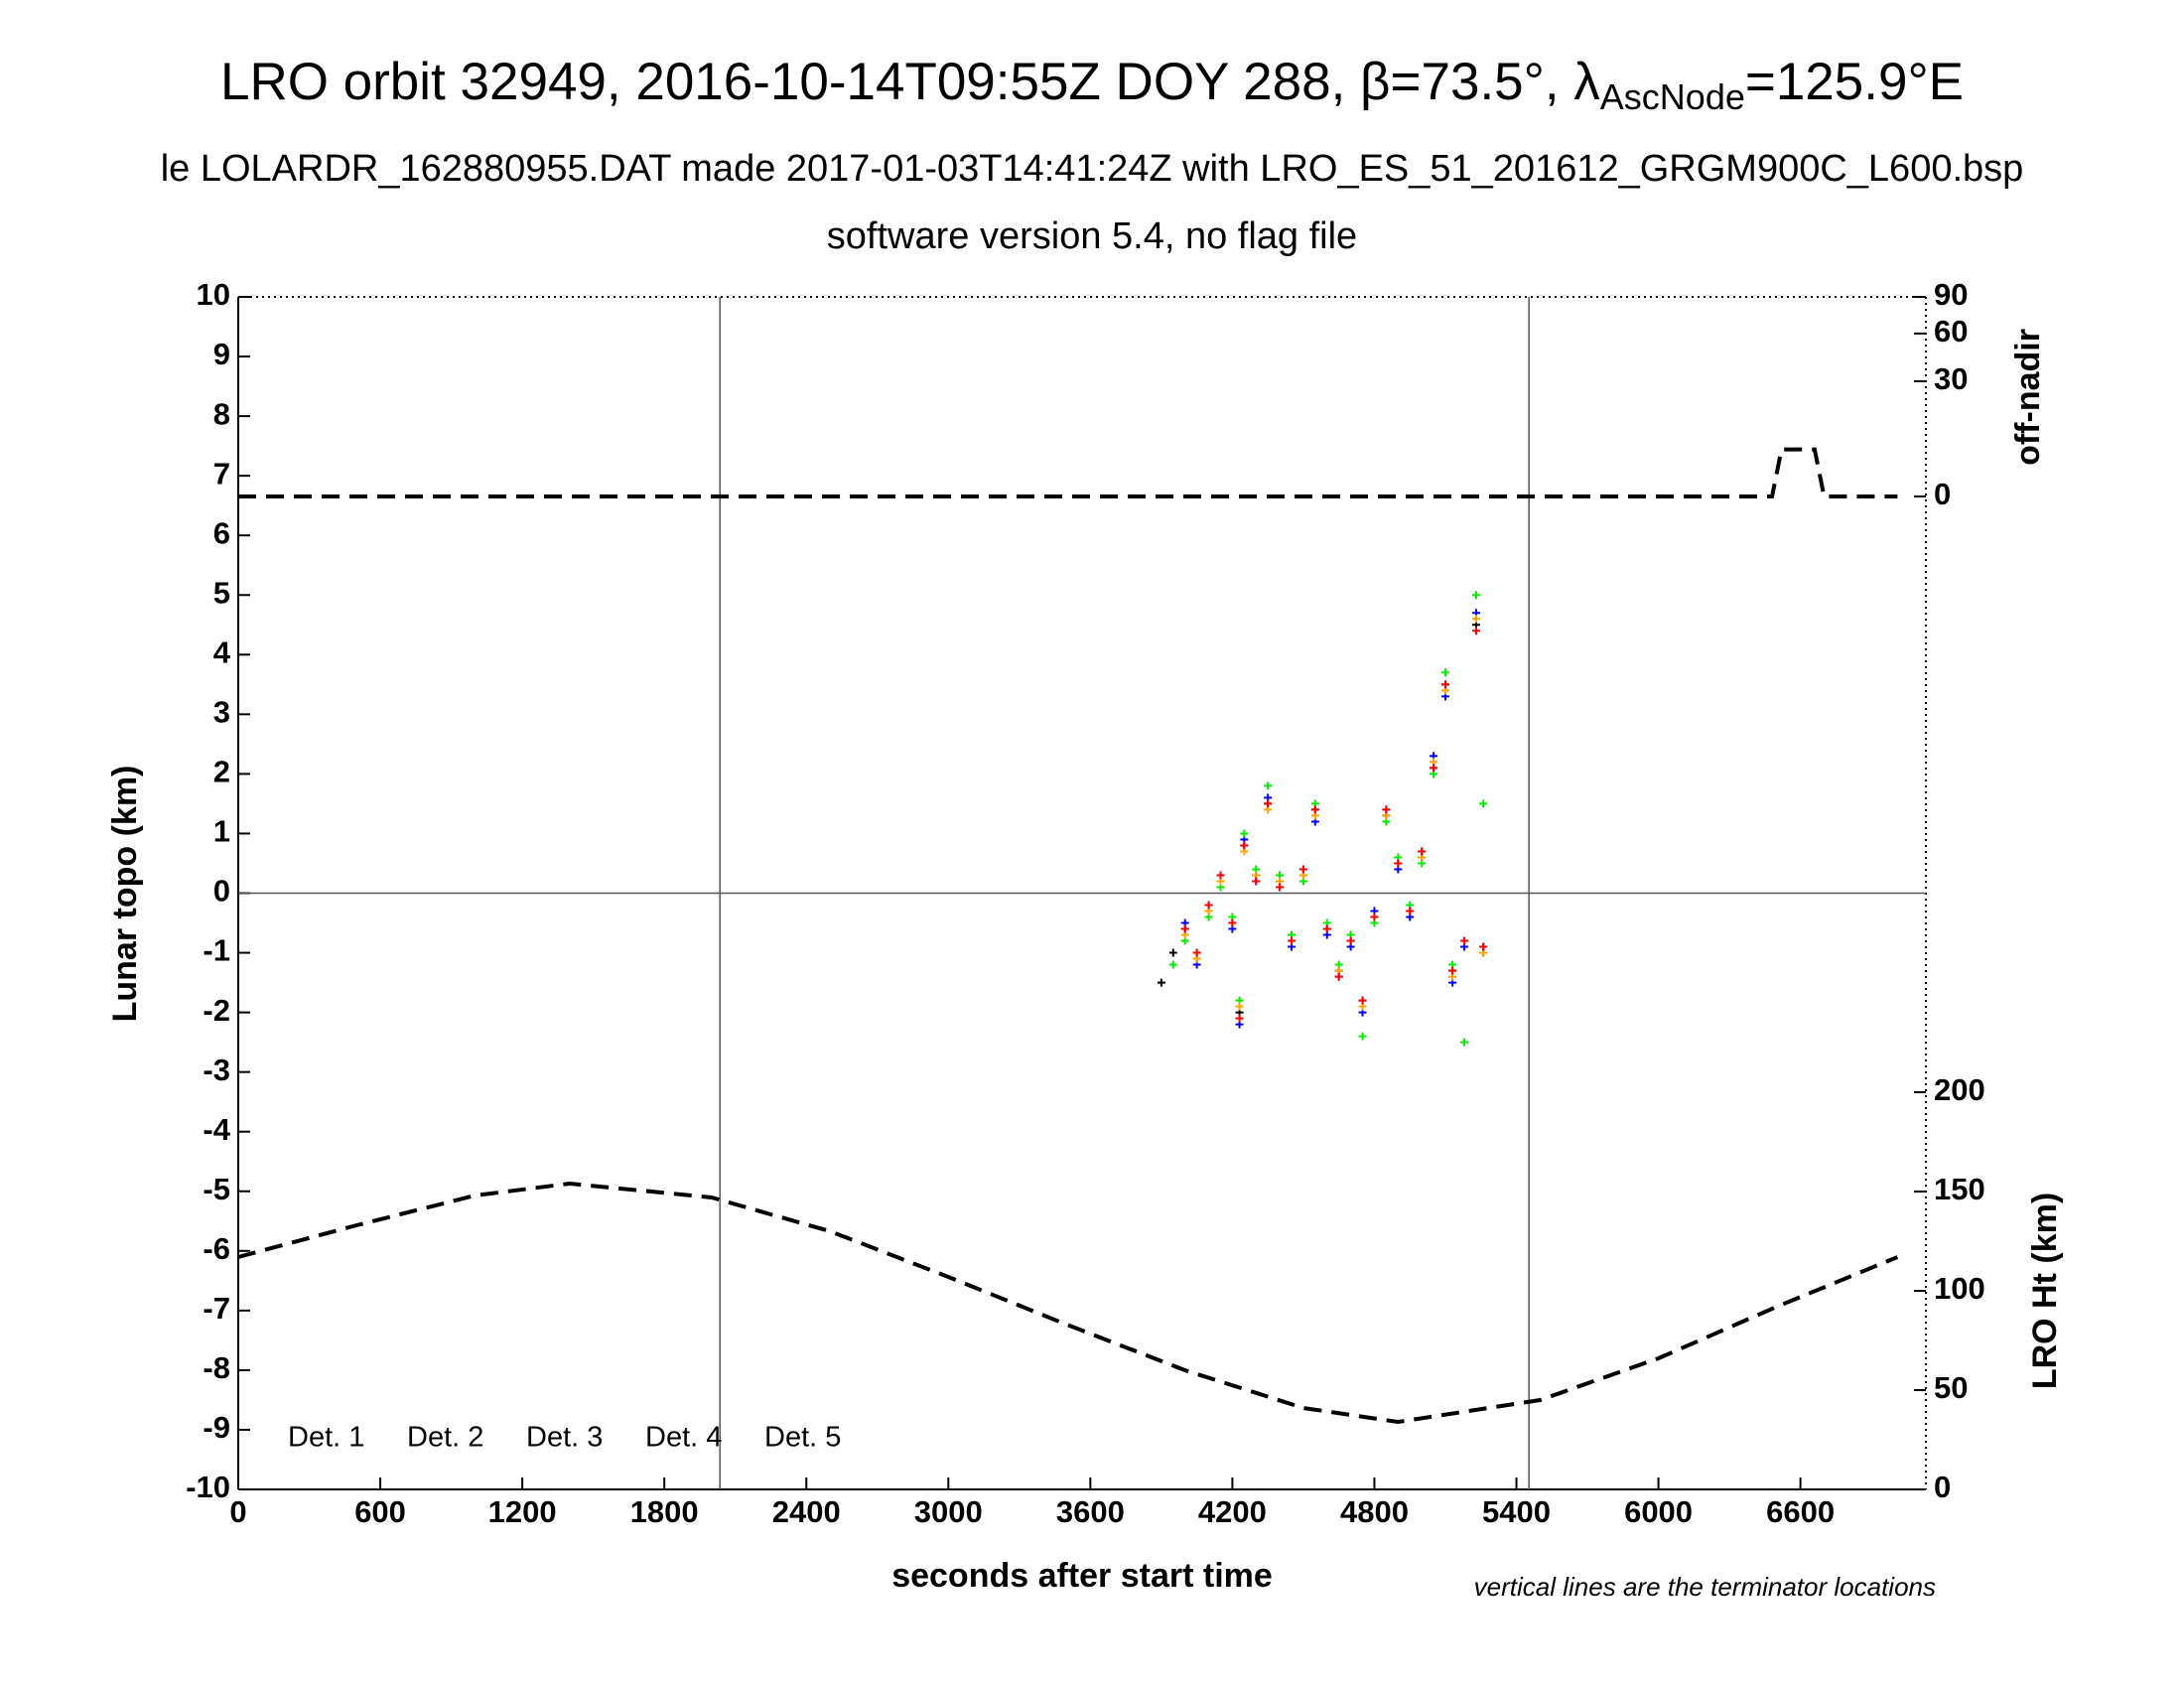 The width and height of the screenshot is (2184, 1688). Describe the element at coordinates (445, 1438) in the screenshot. I see `legend-entry: Det. 2` at that location.